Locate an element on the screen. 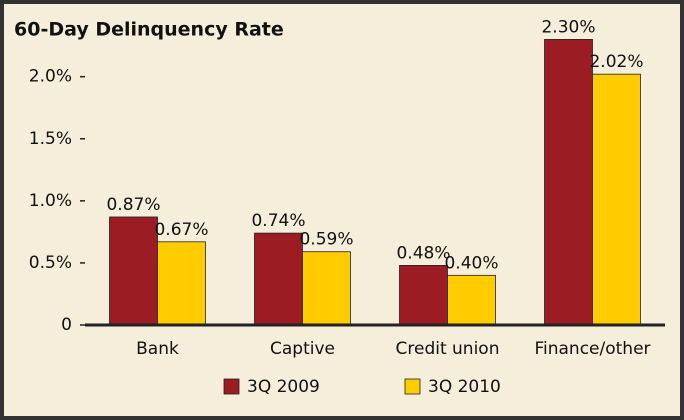 Image resolution: width=684 pixels, height=420 pixels. y-tick-label: 2.0% is located at coordinates (50, 77).